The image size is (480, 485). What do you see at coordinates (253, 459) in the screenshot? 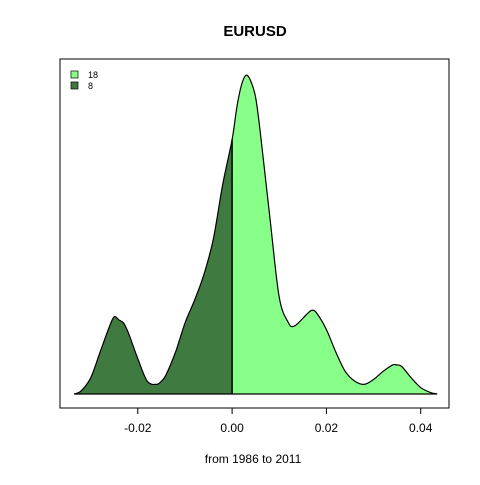
I see `x-axis-title: from 1986 to 2011` at bounding box center [253, 459].